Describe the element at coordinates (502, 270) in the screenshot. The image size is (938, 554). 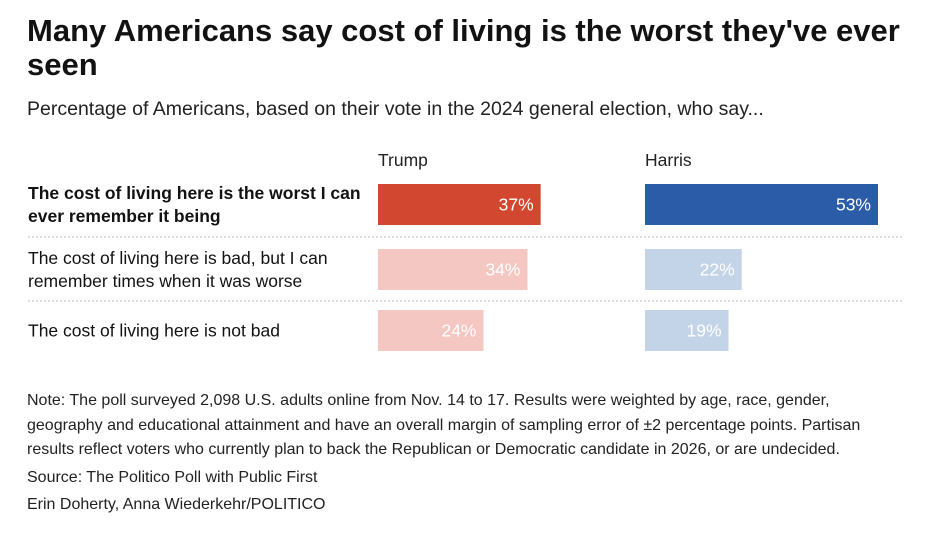
I see `bar-value-label: 34%` at that location.